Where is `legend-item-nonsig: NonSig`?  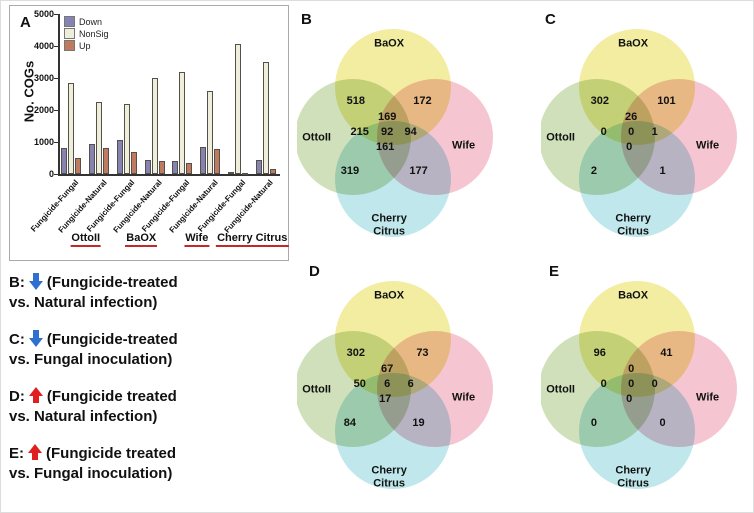
legend-item-nonsig: NonSig is located at coordinates (86, 33).